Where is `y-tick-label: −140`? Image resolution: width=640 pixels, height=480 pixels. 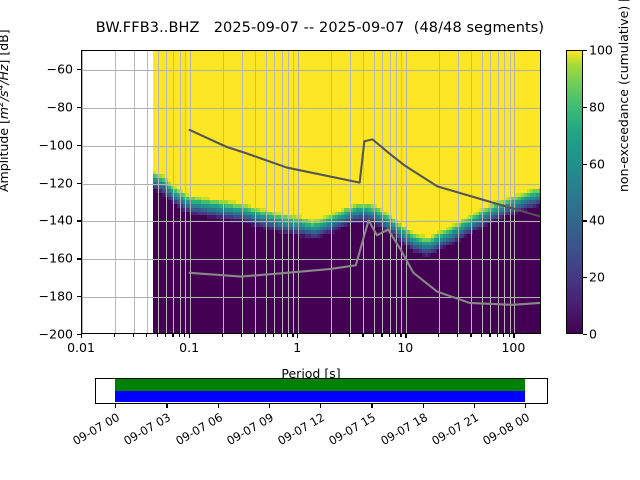 y-tick-label: −140 is located at coordinates (36, 220).